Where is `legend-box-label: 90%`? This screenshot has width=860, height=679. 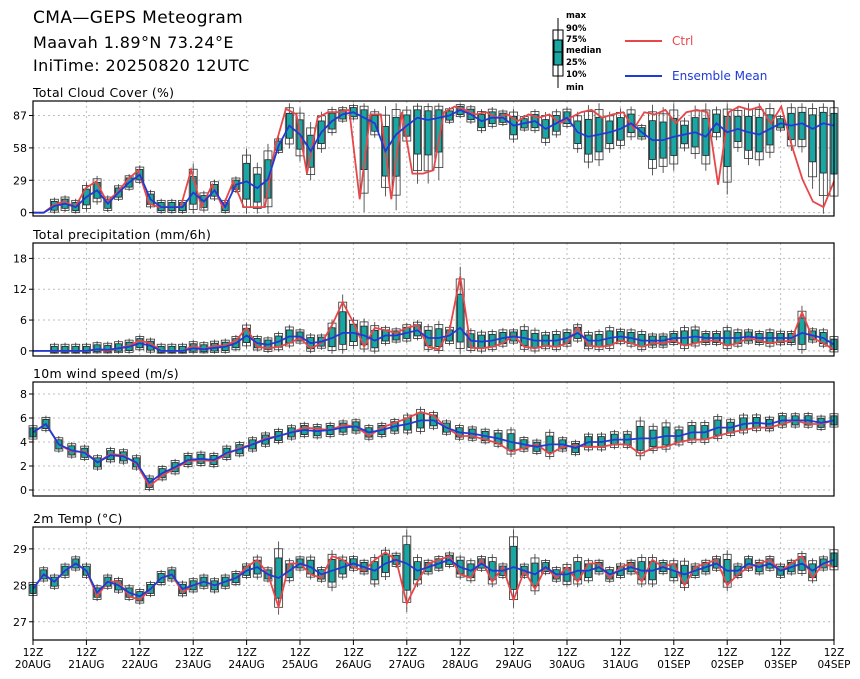 legend-box-label: 90% is located at coordinates (576, 29).